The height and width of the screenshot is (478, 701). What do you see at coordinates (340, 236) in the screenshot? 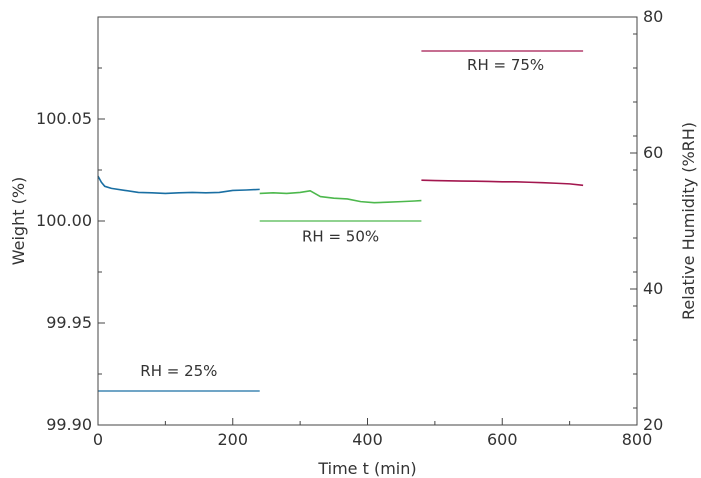
I see `rh-annotation: RH = 50%` at bounding box center [340, 236].